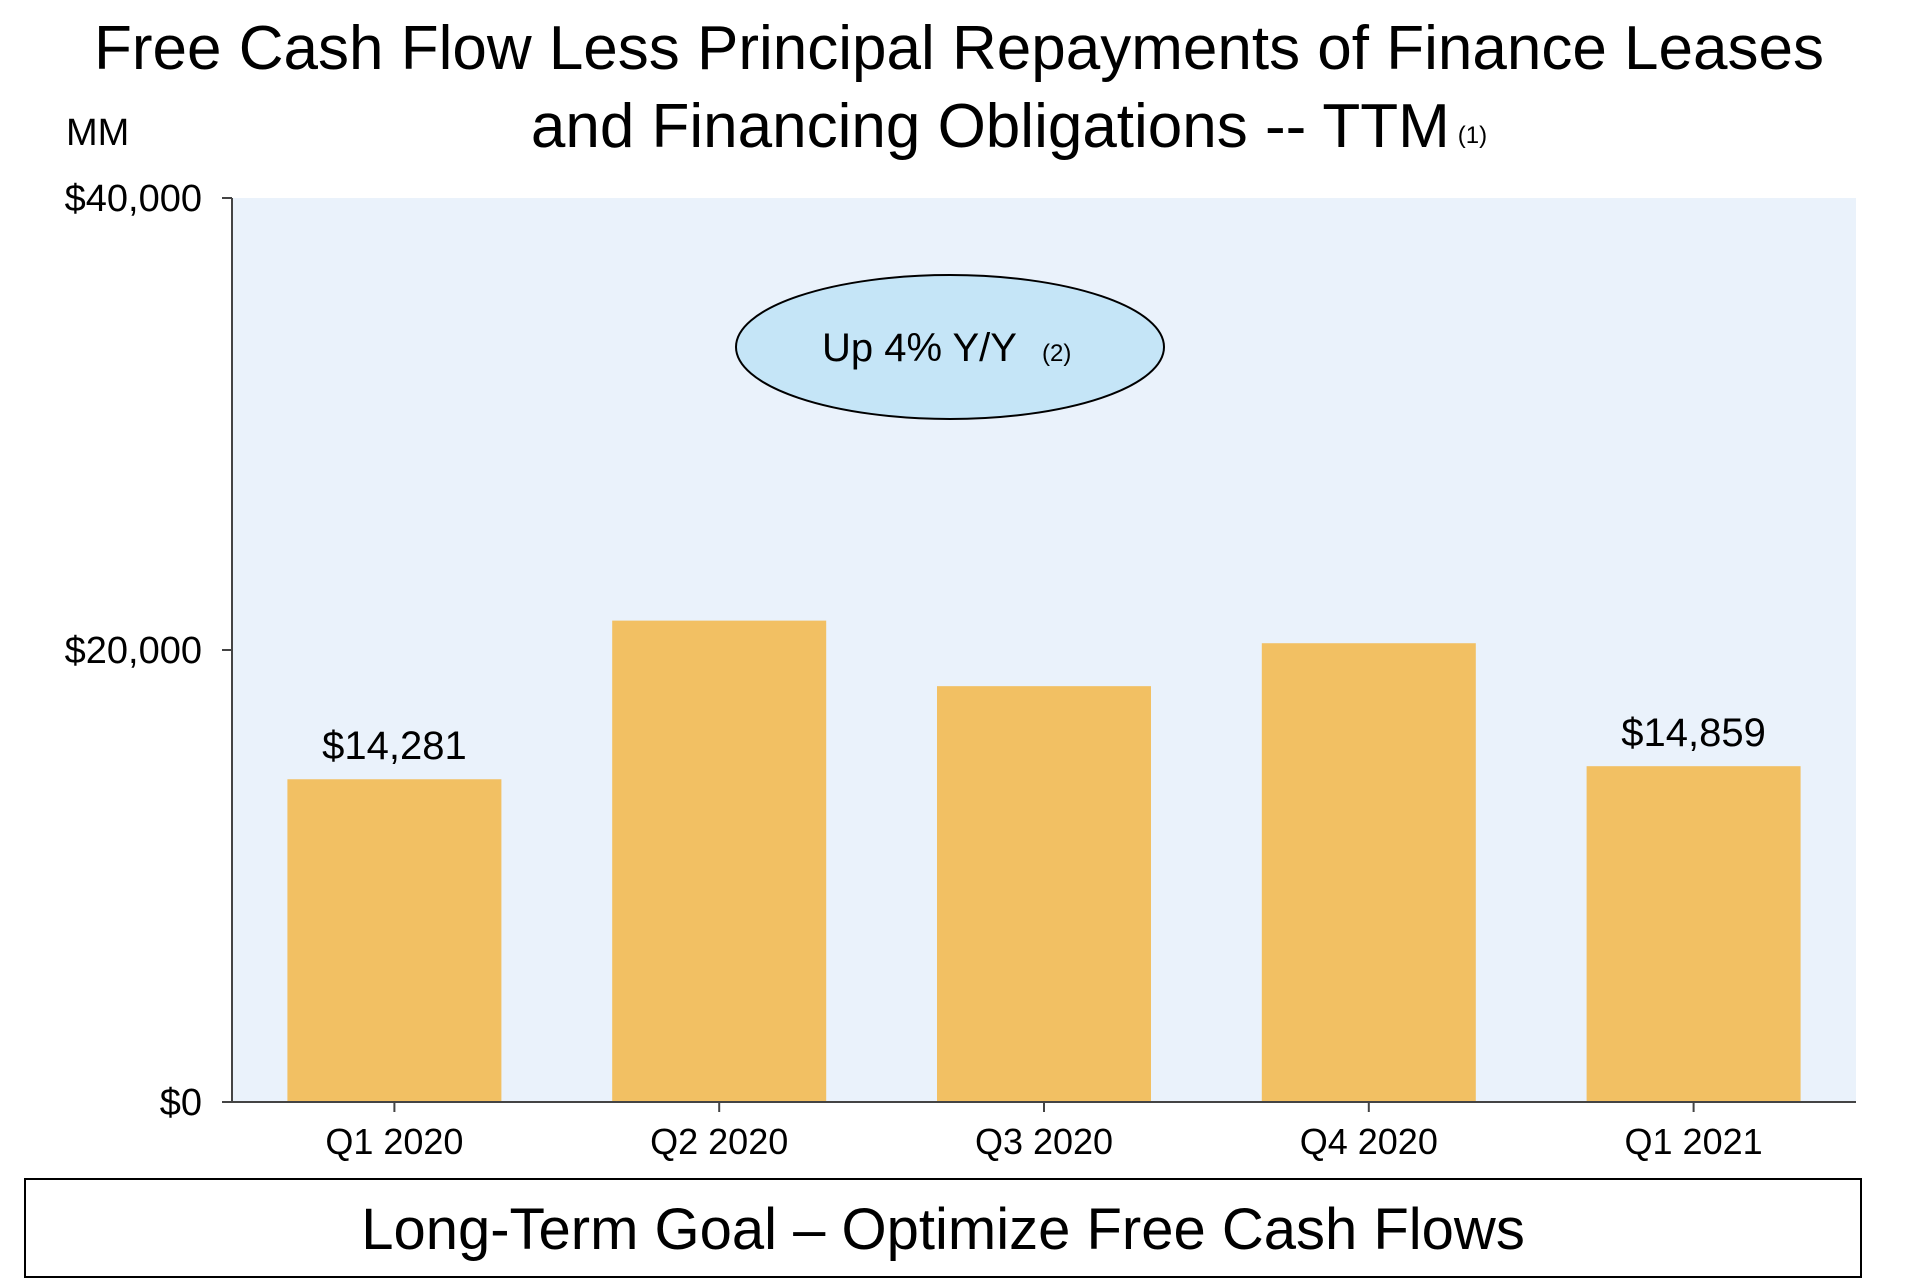  I want to click on y-tick-label: $40,000, so click(133, 199).